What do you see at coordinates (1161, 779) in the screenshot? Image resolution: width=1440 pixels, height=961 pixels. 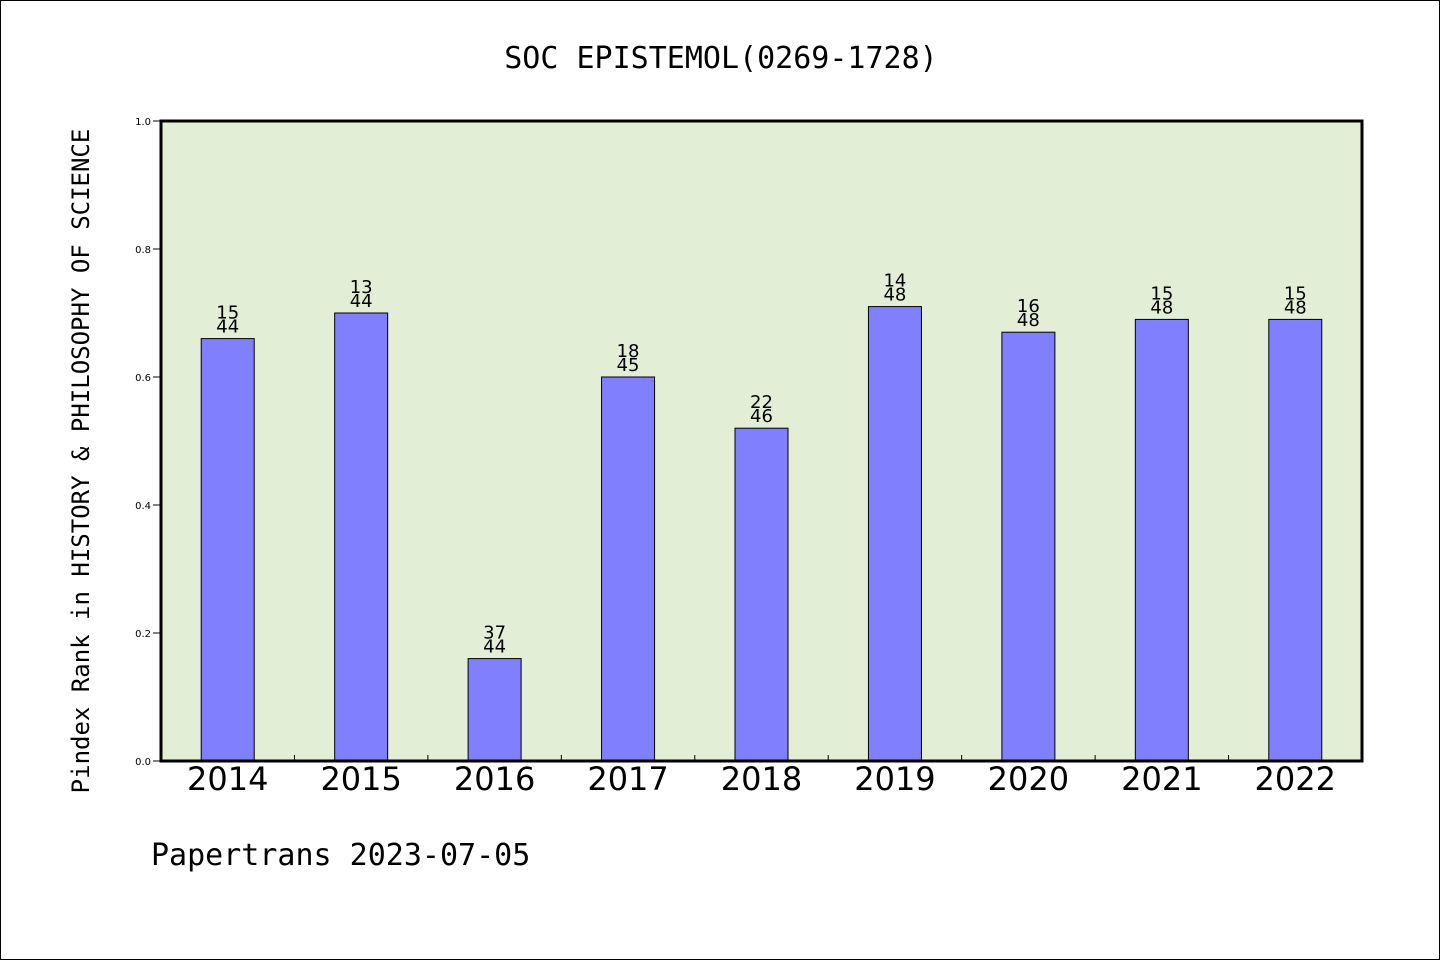 I see `x-tick-label: 2021` at bounding box center [1161, 779].